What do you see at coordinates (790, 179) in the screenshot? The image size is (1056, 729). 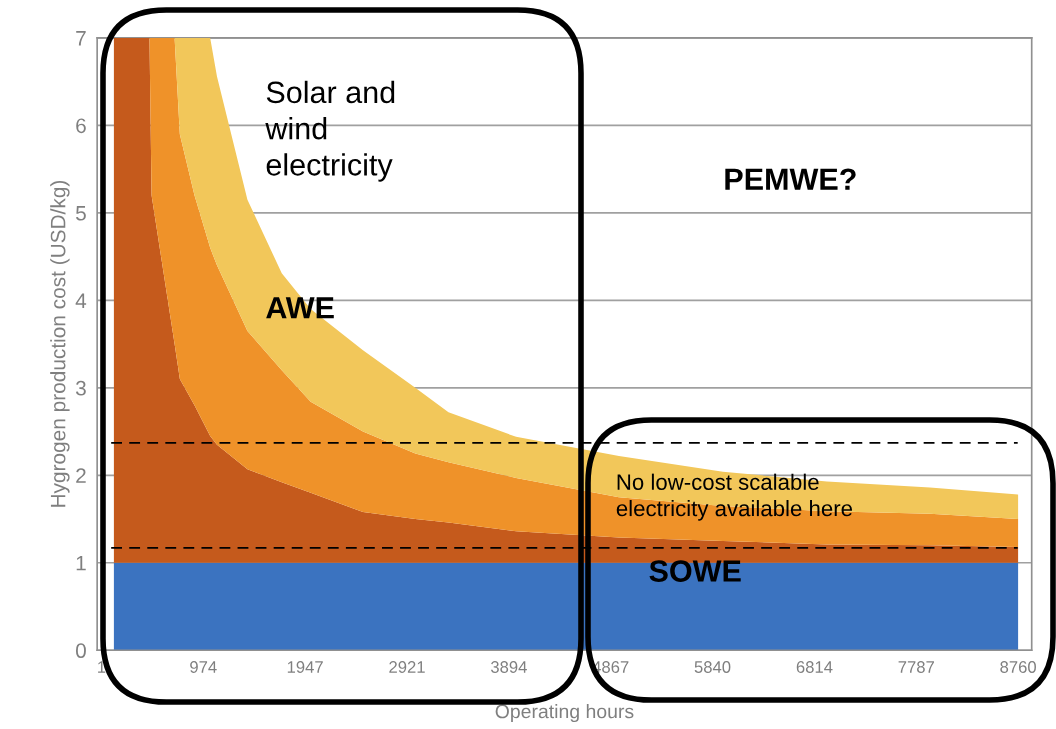 I see `annotation: PEMWE?` at bounding box center [790, 179].